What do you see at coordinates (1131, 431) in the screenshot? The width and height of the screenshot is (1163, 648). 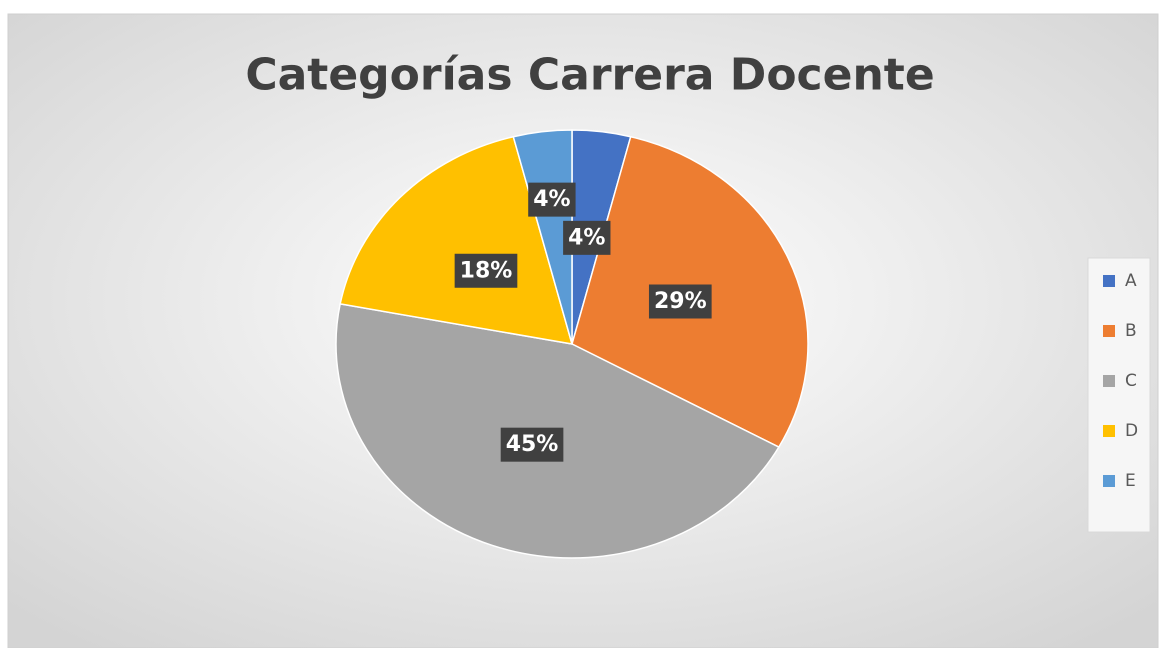 I see `legend-label: D` at bounding box center [1131, 431].